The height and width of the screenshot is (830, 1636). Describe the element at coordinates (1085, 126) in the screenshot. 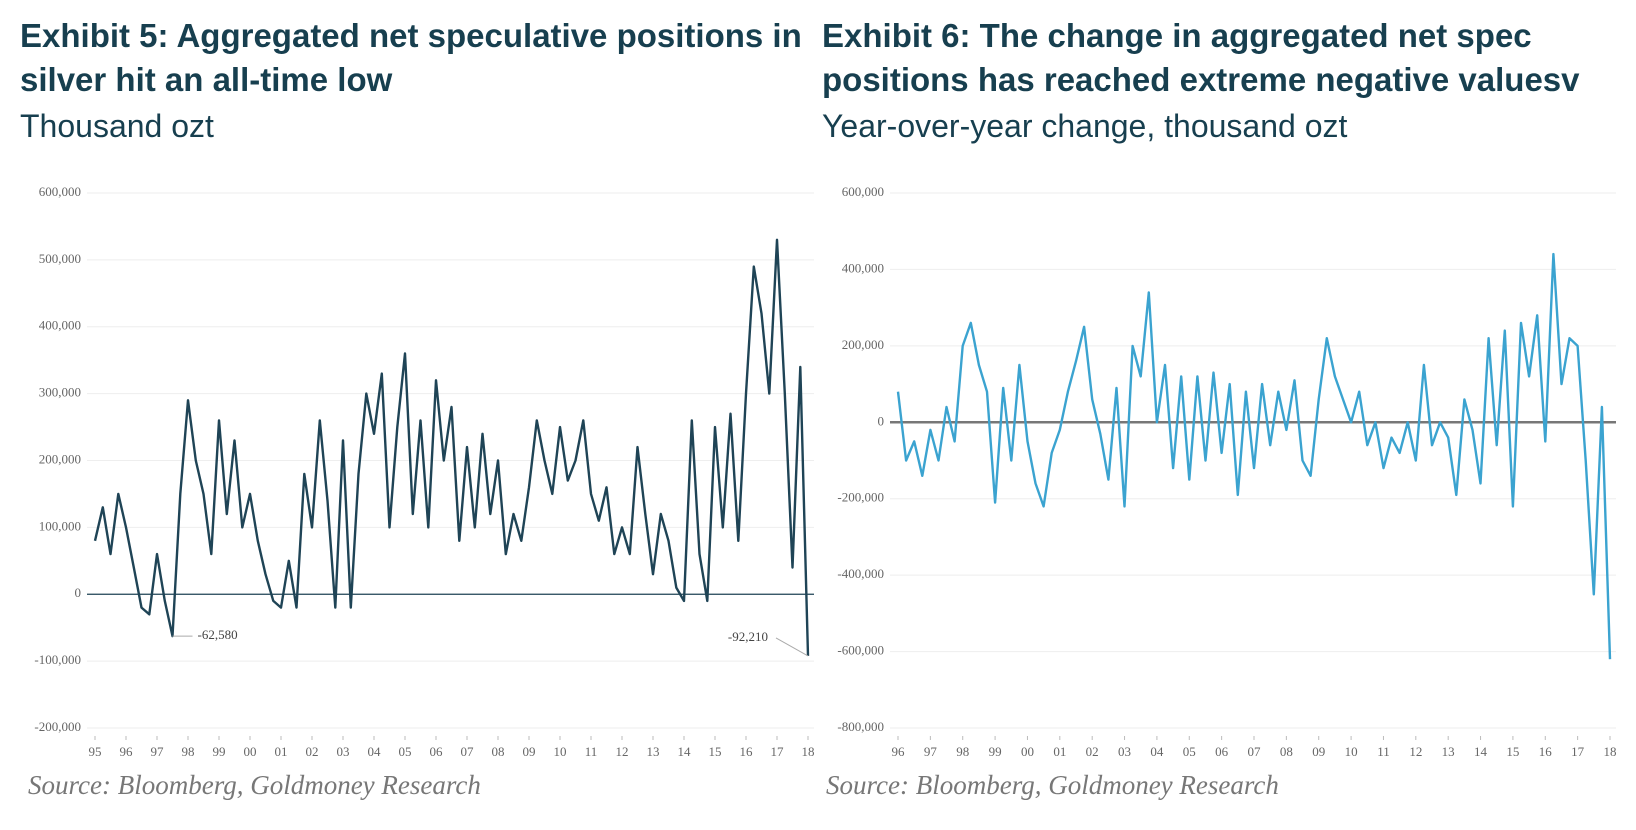

I see `chart-subtitle: Year-over-year change, thousand ozt` at that location.